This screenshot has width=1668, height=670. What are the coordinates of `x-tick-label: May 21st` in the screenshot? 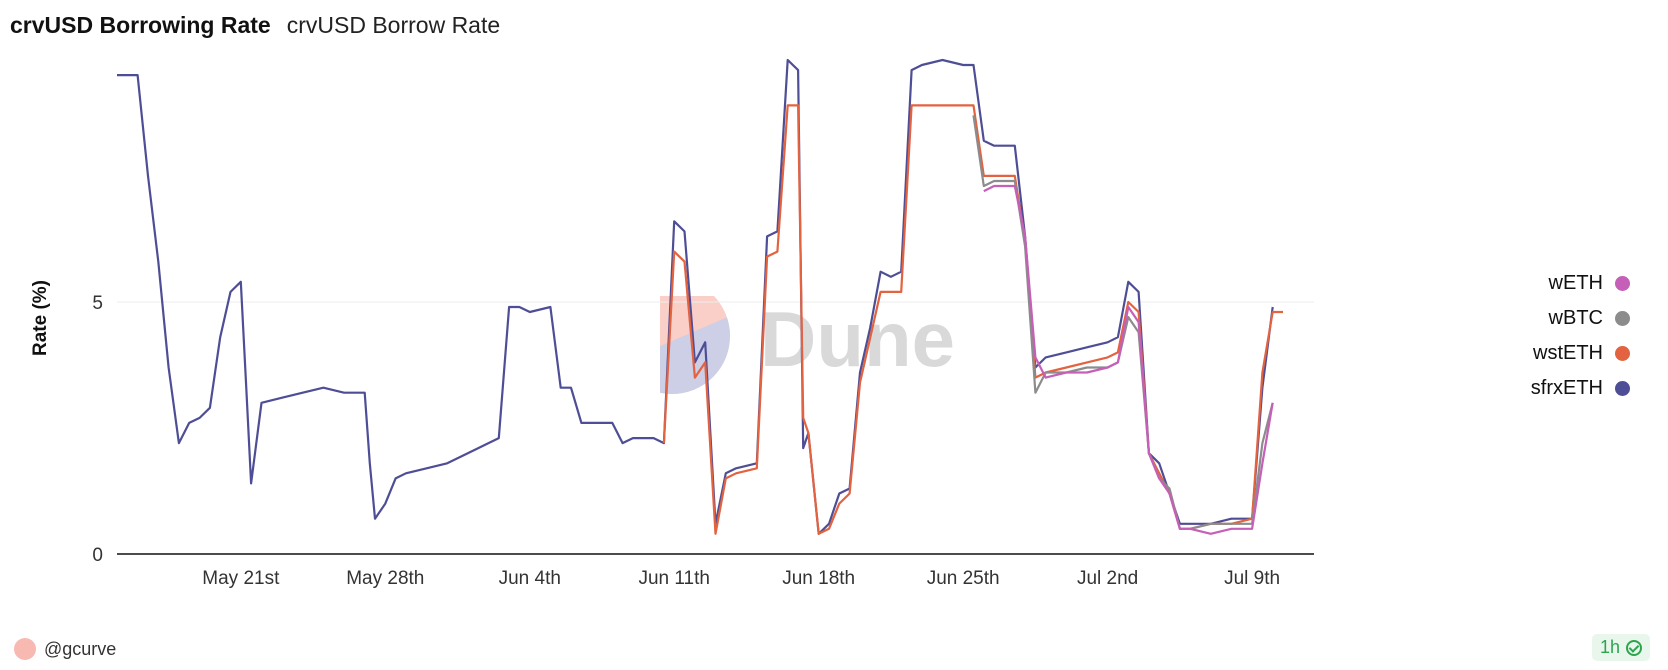 It's located at (241, 578).